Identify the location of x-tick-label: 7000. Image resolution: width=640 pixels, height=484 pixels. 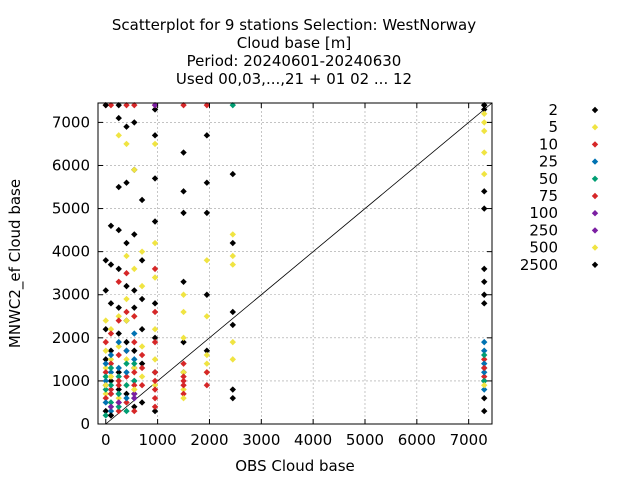
(469, 440).